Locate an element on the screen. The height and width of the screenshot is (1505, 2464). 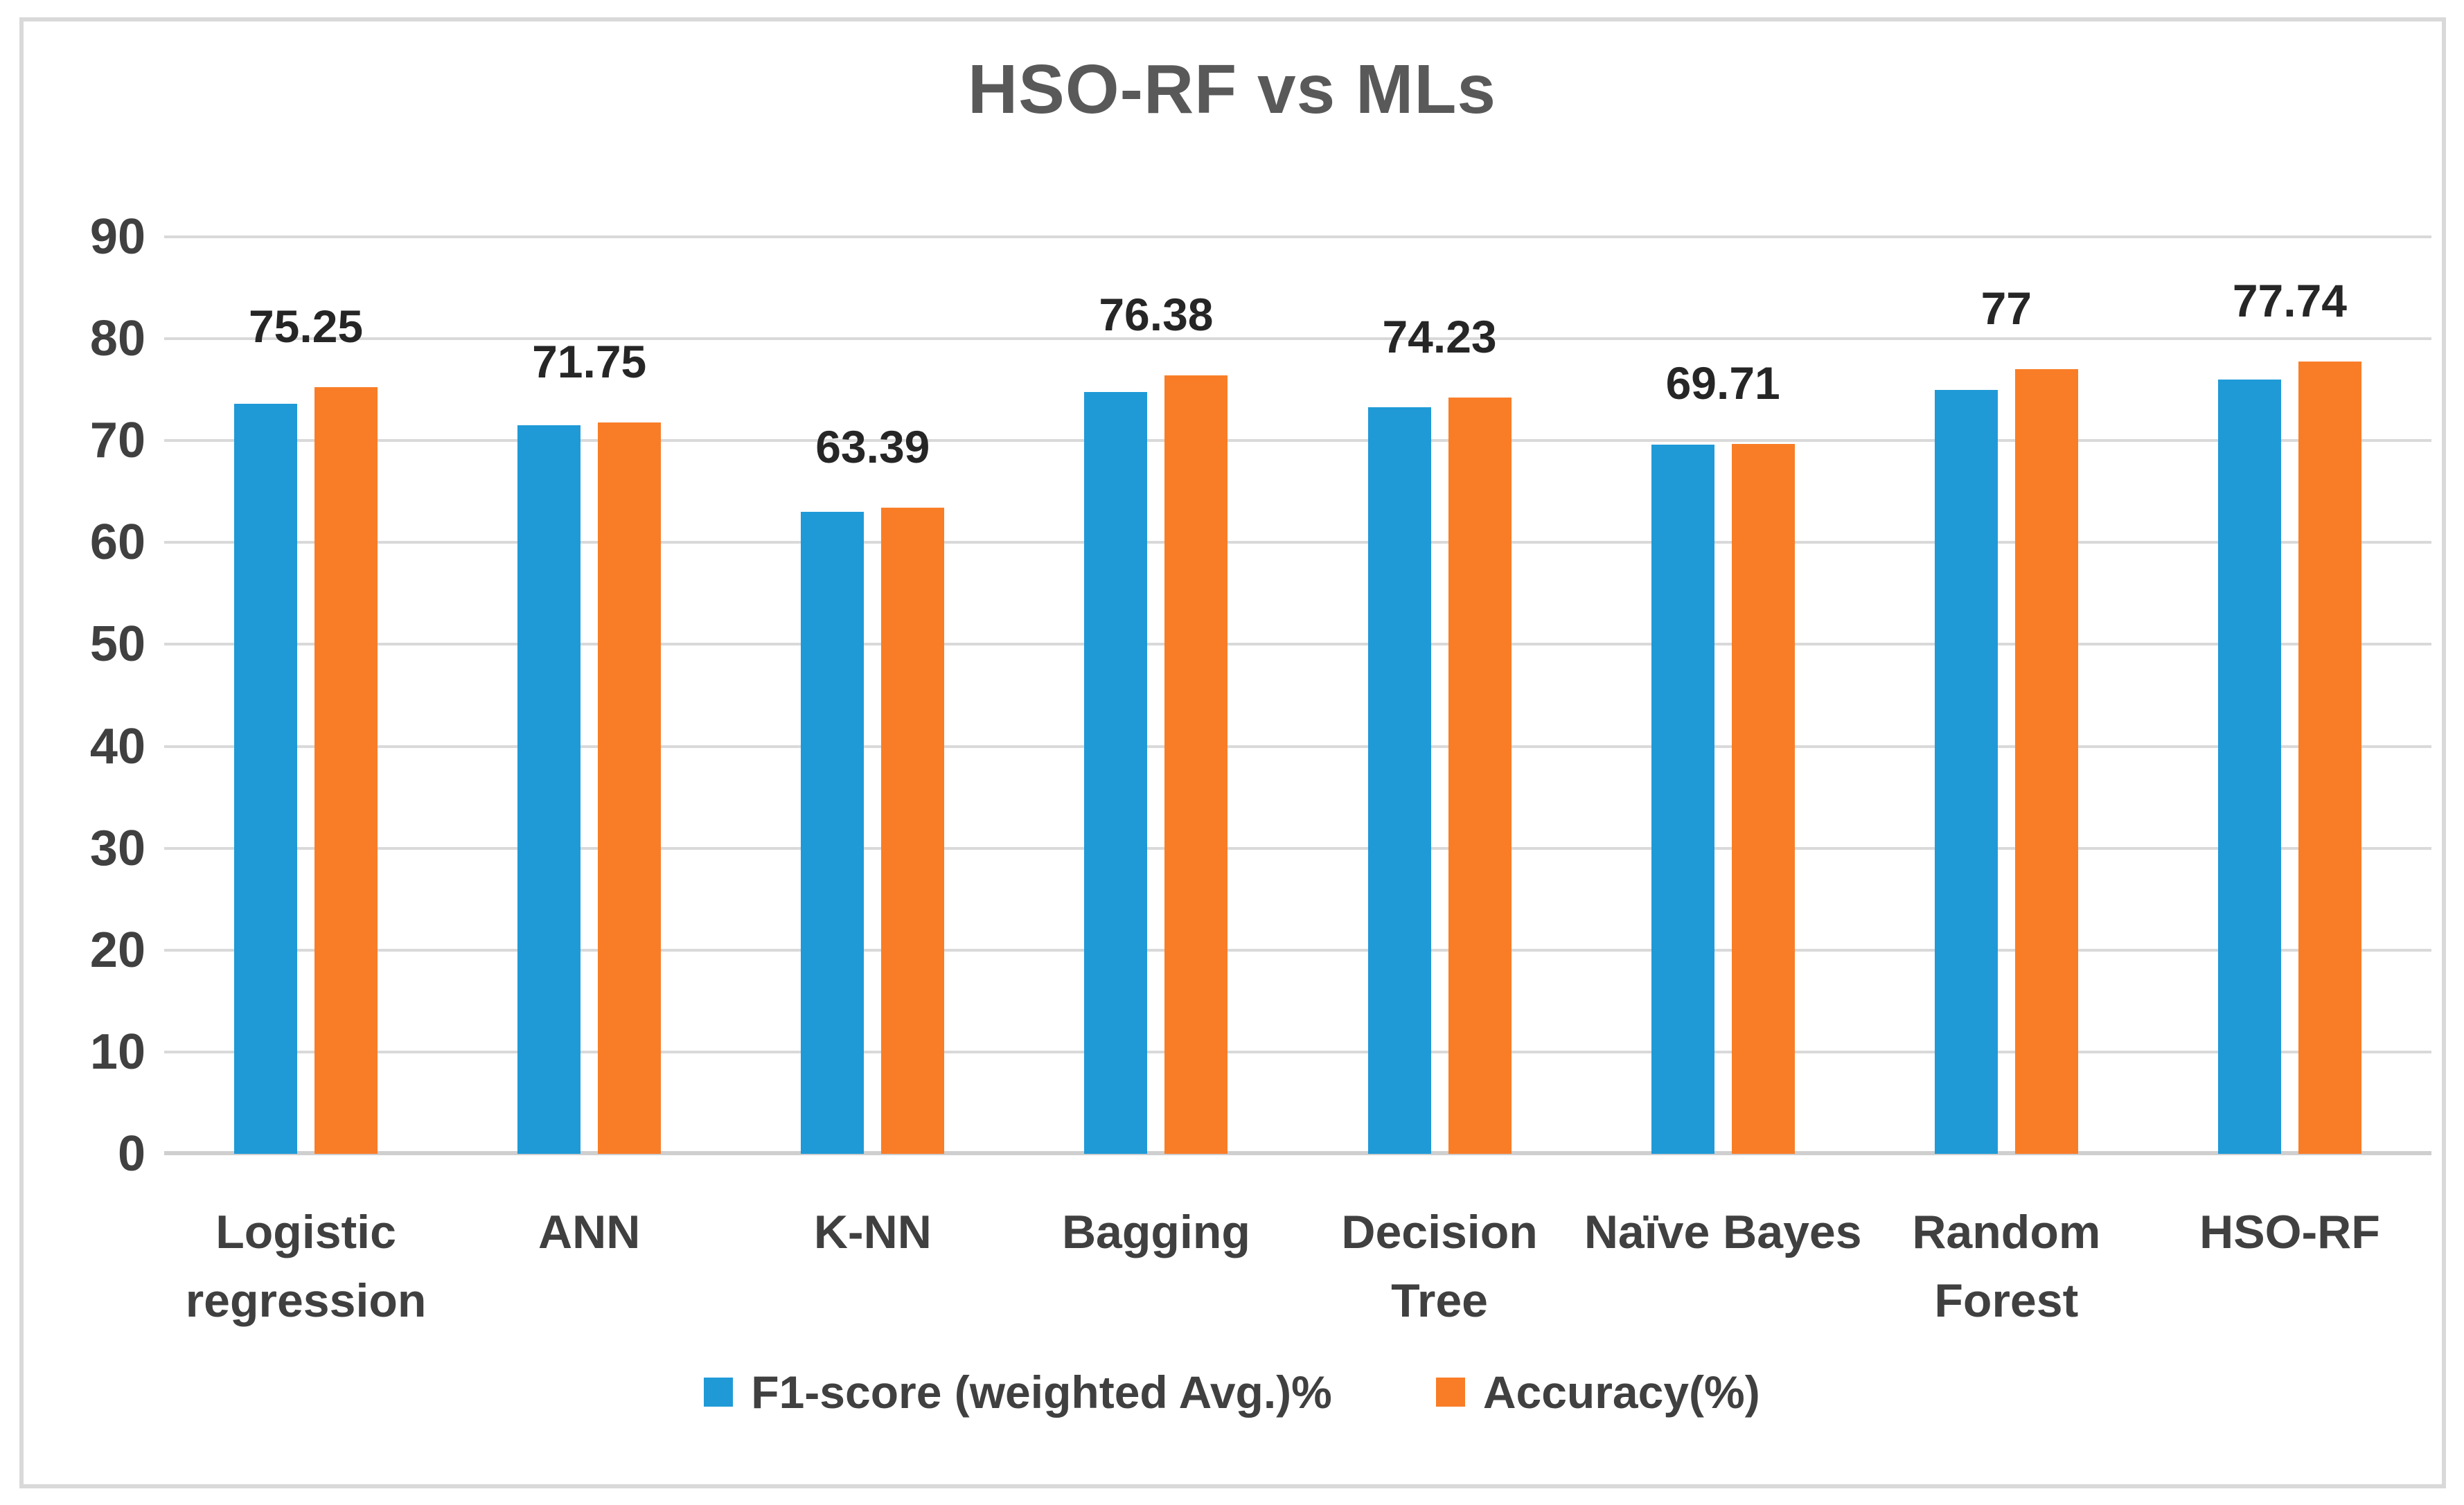
x-label-8: HSO-RF is located at coordinates (2289, 1232).